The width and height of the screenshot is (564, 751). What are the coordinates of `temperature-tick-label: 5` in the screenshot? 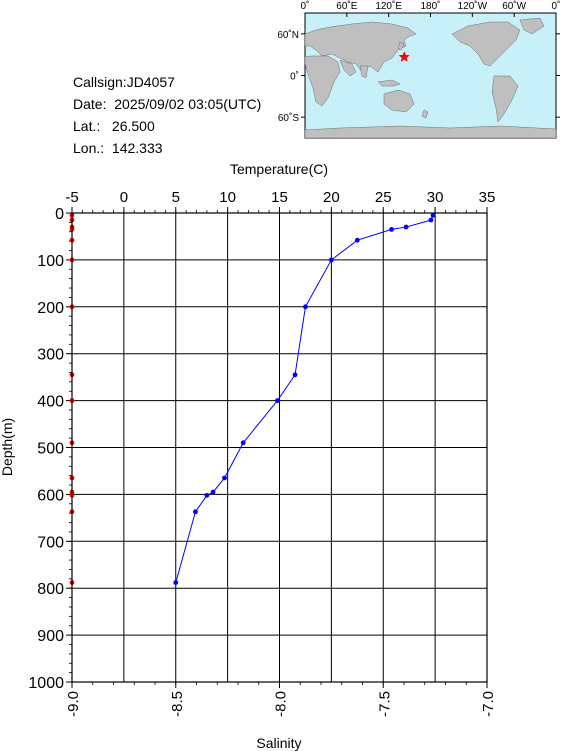 It's located at (176, 197).